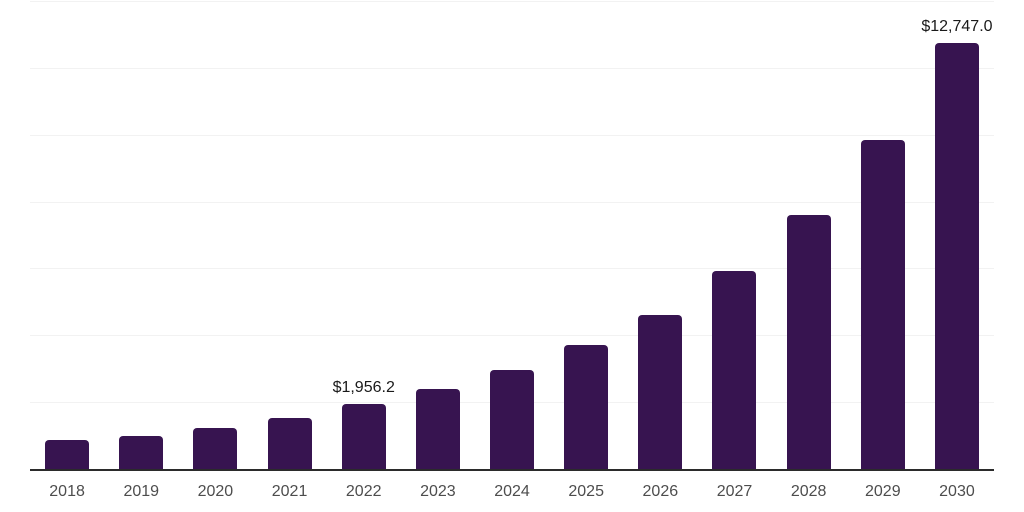 The width and height of the screenshot is (1024, 512). I want to click on x-tick-2029: 2029, so click(883, 491).